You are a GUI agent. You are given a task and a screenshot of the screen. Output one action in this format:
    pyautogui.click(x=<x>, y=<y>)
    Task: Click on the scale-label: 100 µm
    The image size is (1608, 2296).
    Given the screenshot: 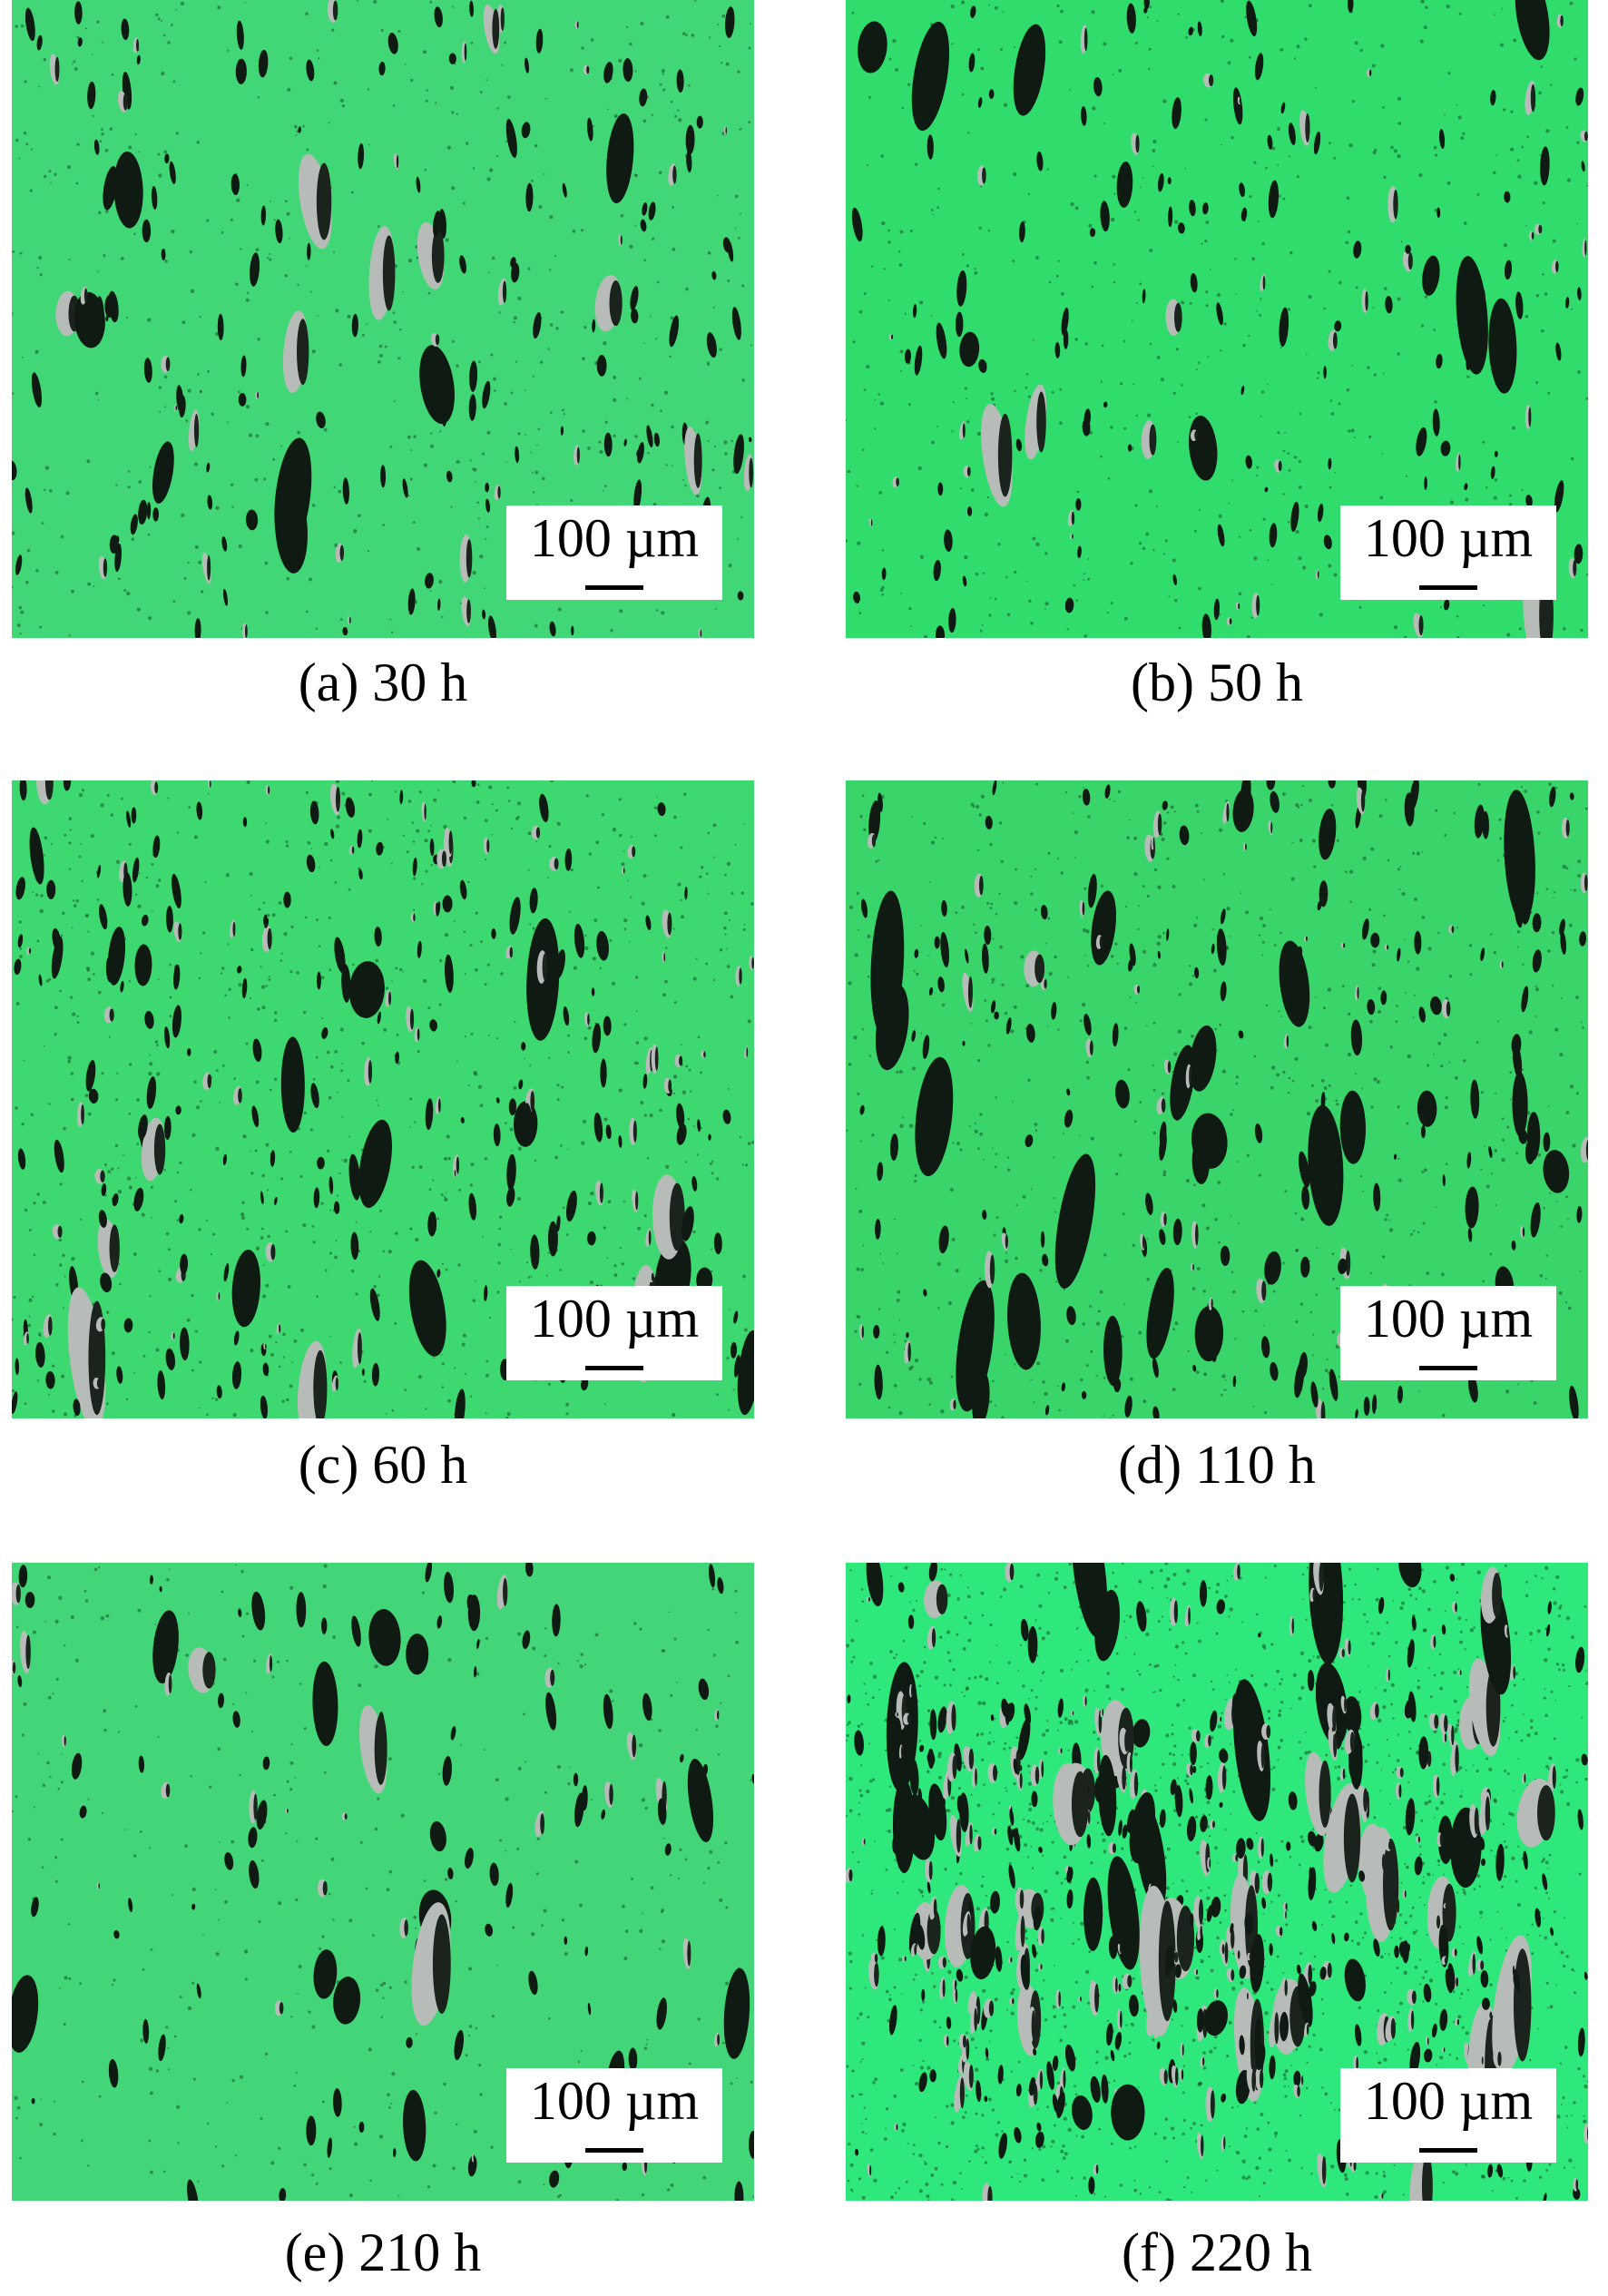 What is the action you would take?
    pyautogui.click(x=614, y=1319)
    